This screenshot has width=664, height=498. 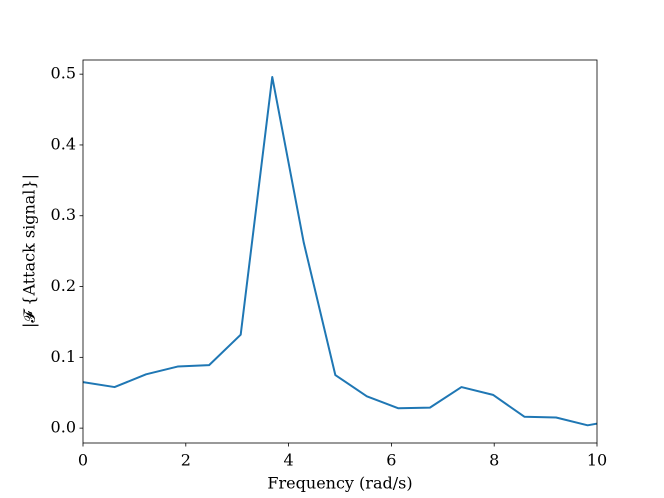 What do you see at coordinates (339, 483) in the screenshot?
I see `x-axis-label: Frequency (rad/s)` at bounding box center [339, 483].